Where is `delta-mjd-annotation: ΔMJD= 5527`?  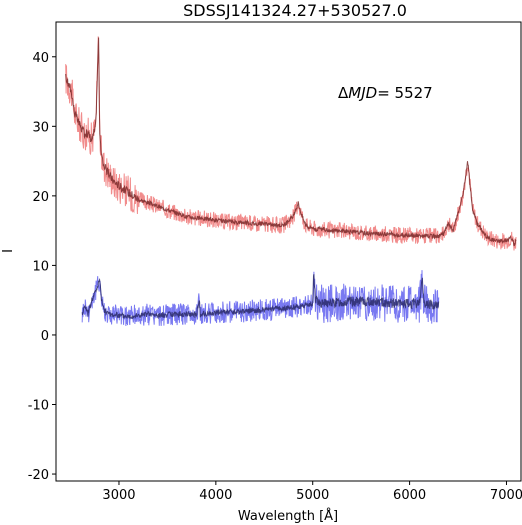
delta-mjd-annotation: ΔMJD= 5527 is located at coordinates (385, 93).